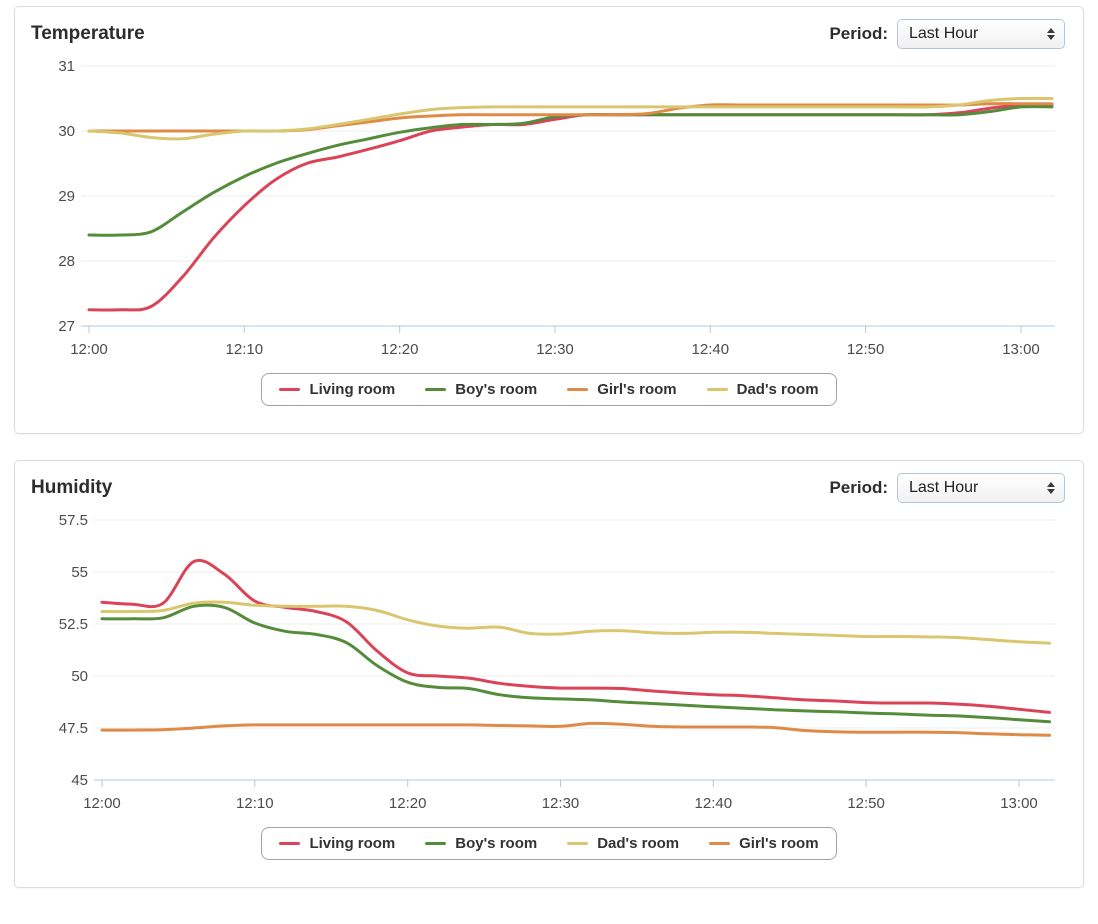 Image resolution: width=1098 pixels, height=924 pixels. What do you see at coordinates (73, 520) in the screenshot?
I see `y-tick-label: 57.5` at bounding box center [73, 520].